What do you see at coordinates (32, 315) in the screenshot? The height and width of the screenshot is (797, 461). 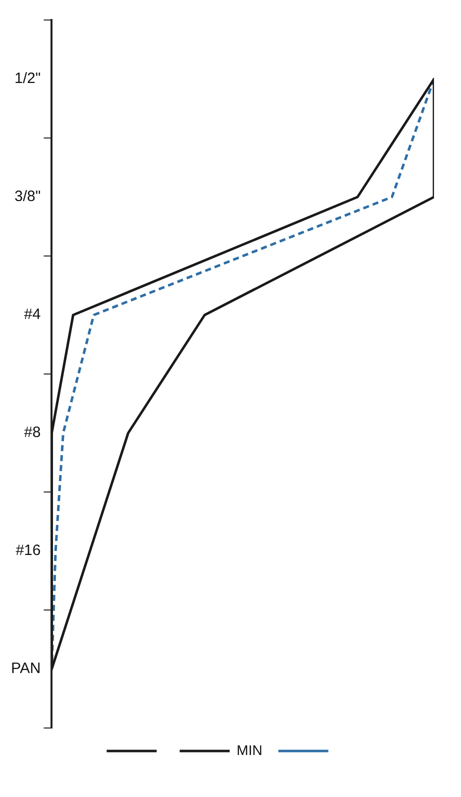 I see `y-tick-label: #4` at bounding box center [32, 315].